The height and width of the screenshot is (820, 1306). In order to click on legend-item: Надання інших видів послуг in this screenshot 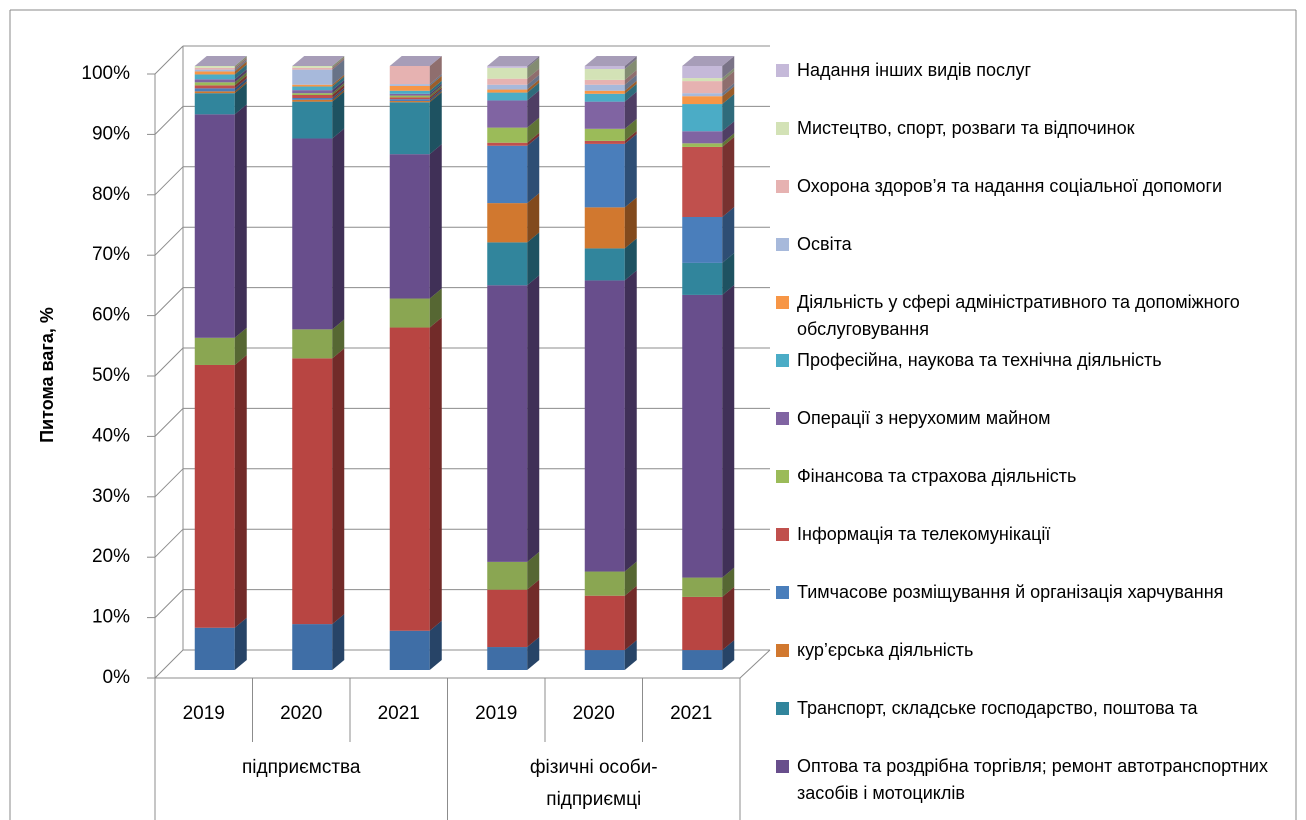, I will do `click(1026, 70)`.